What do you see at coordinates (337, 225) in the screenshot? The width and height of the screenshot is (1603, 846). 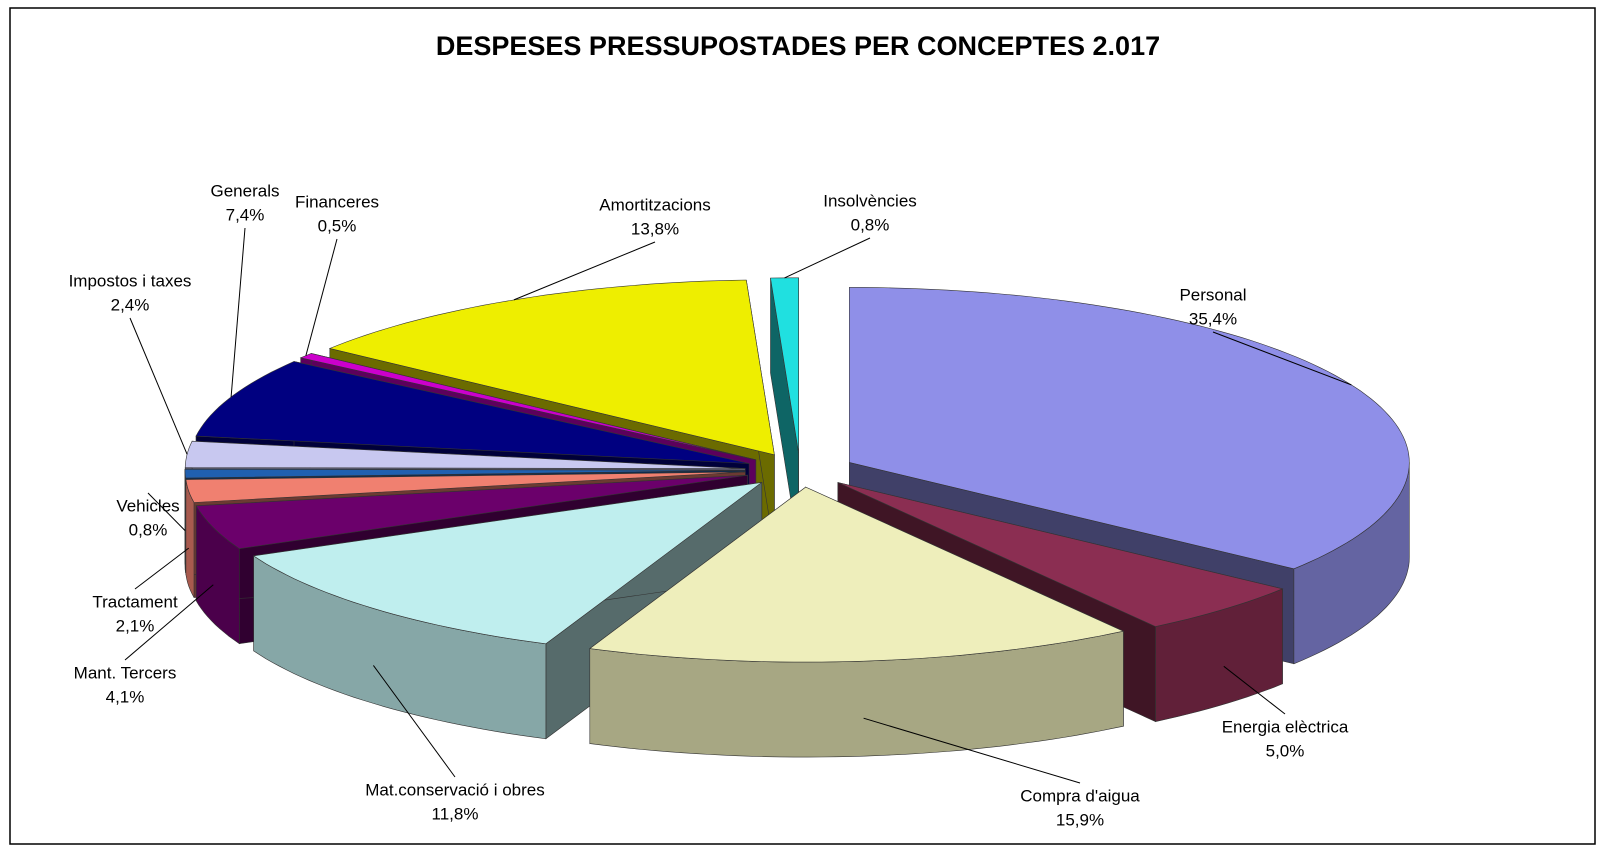 I see `slice-value-label: 0,5%` at bounding box center [337, 225].